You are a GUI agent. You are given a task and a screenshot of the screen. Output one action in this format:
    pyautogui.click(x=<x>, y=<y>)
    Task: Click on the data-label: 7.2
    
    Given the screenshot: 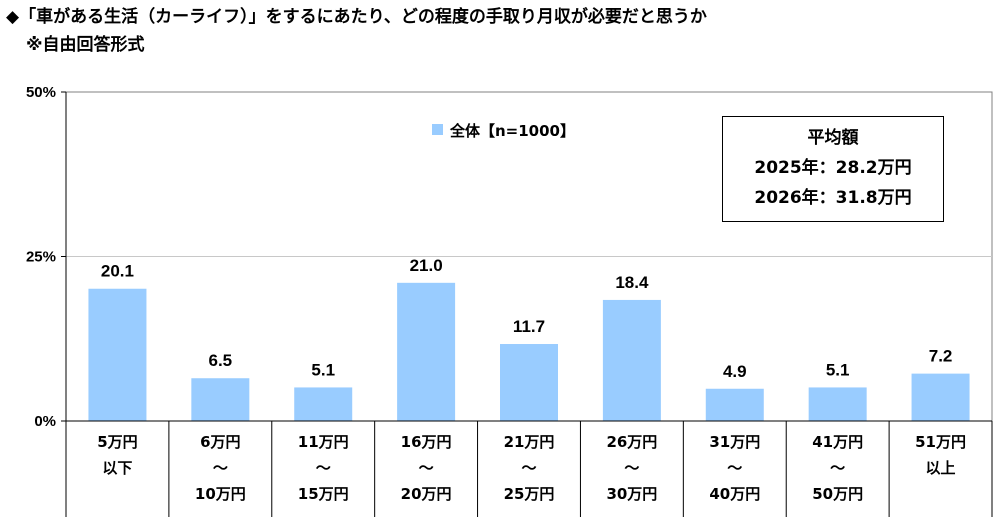 What is the action you would take?
    pyautogui.click(x=941, y=356)
    